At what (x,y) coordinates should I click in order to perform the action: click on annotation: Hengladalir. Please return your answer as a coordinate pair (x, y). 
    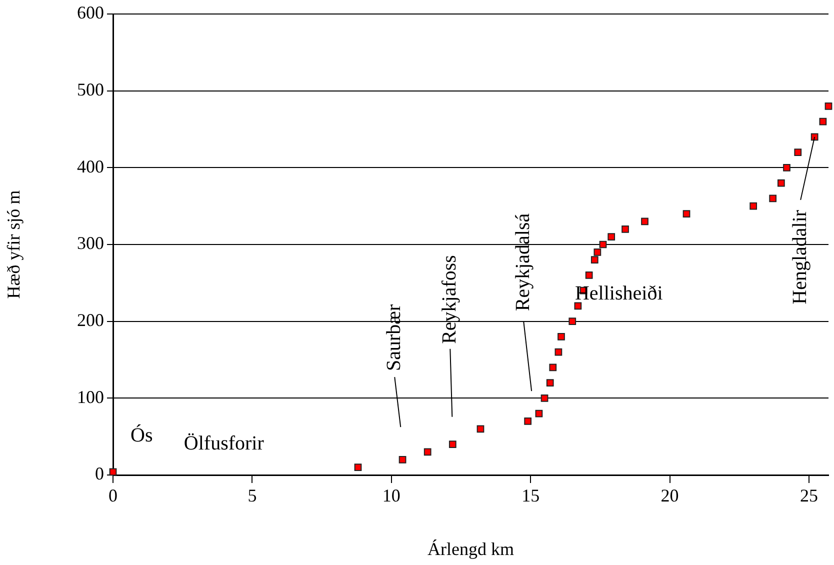
    Looking at the image, I should click on (799, 257).